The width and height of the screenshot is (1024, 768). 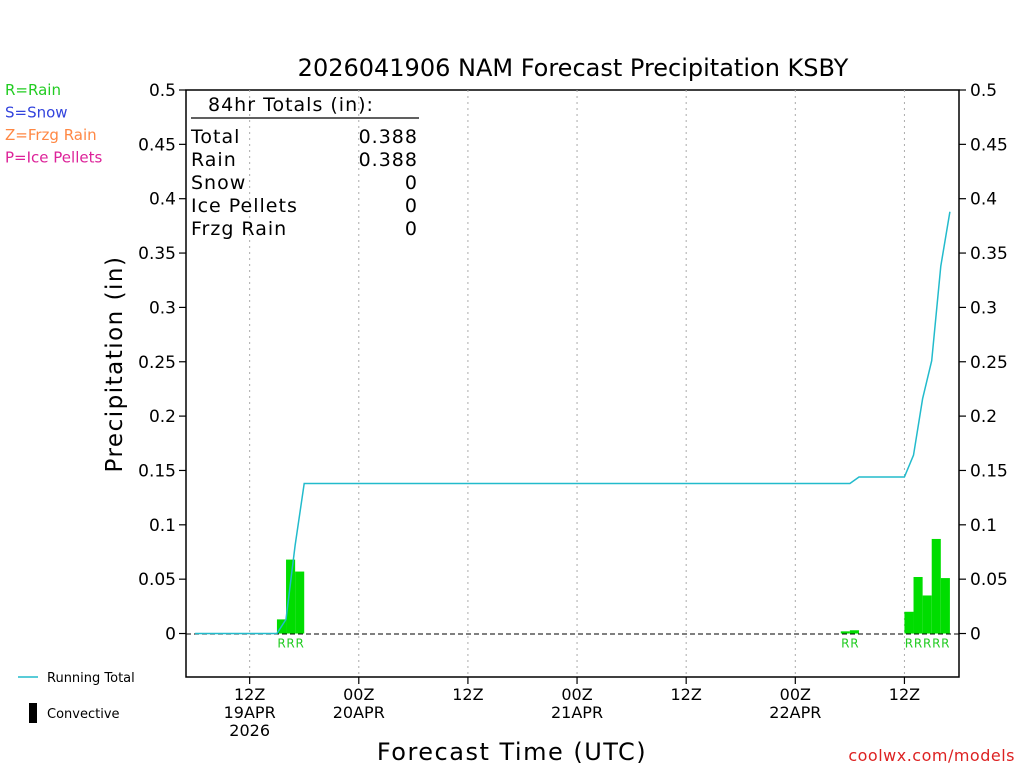 I want to click on y-tick-label-right: 0.1, so click(x=983, y=526).